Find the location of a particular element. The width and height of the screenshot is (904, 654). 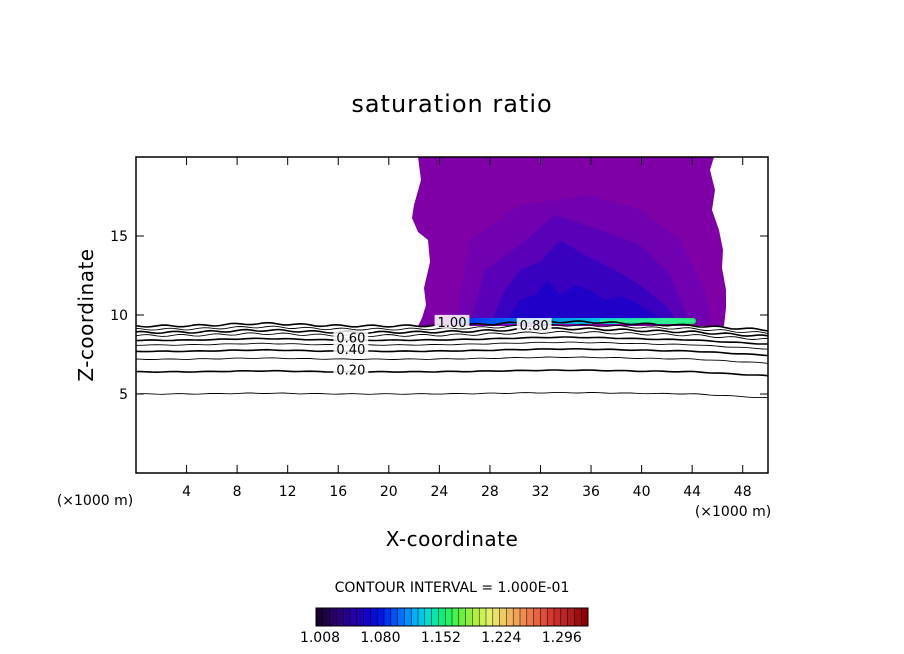

colorbar-tick-label: 1.008 is located at coordinates (320, 638).